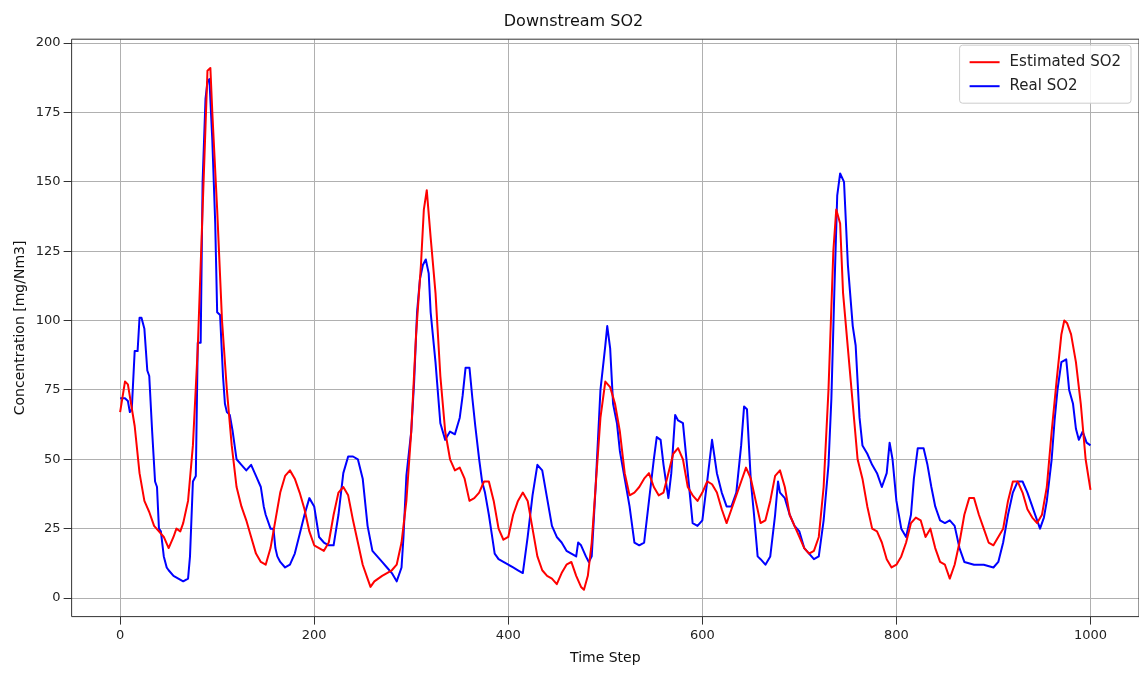 Image resolution: width=1147 pixels, height=679 pixels. Describe the element at coordinates (48, 250) in the screenshot. I see `y-tick-label: 125` at that location.